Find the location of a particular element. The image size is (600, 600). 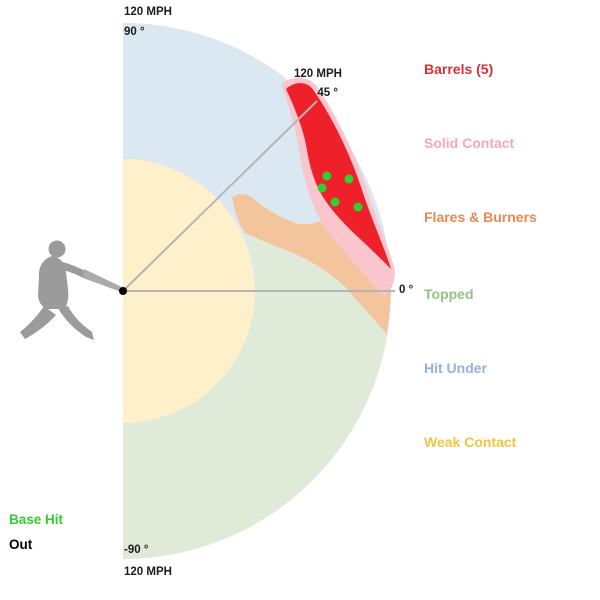

zone-barrels is located at coordinates (338, 176).